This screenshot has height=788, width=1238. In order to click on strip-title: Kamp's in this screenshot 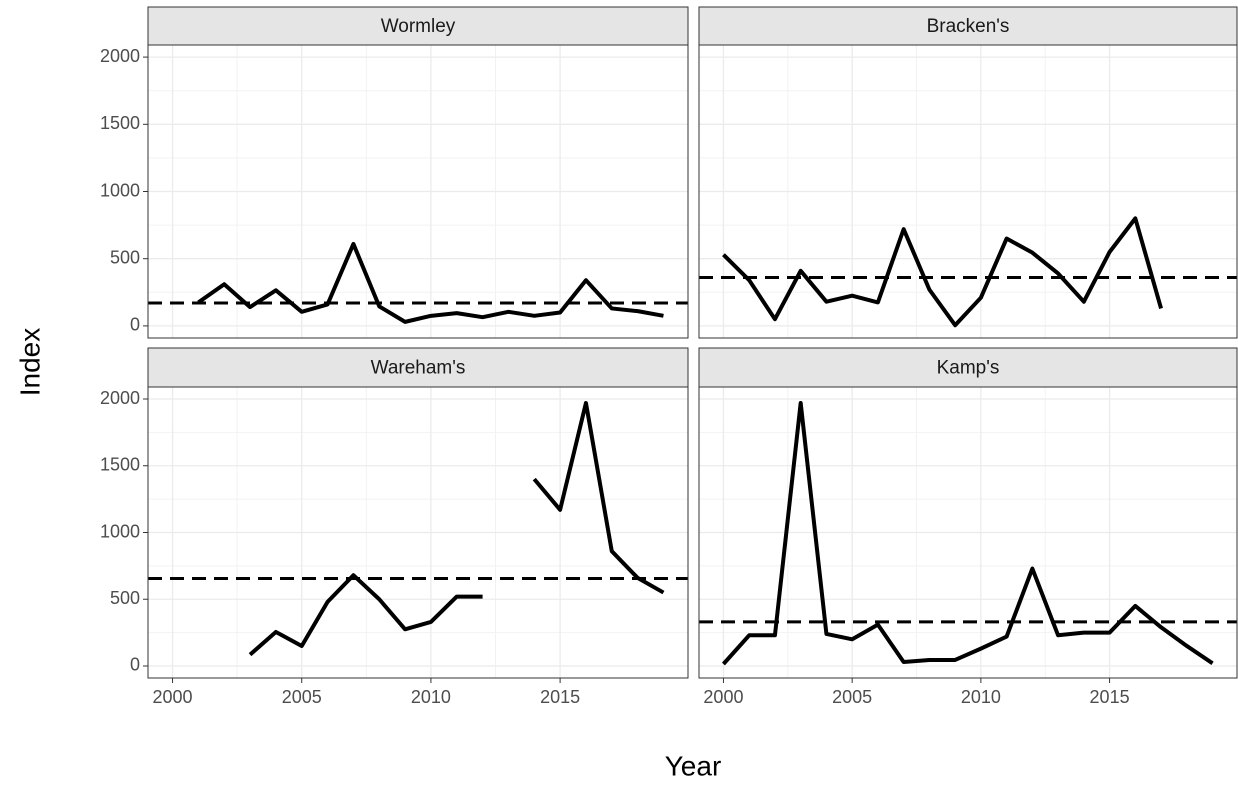, I will do `click(968, 368)`.